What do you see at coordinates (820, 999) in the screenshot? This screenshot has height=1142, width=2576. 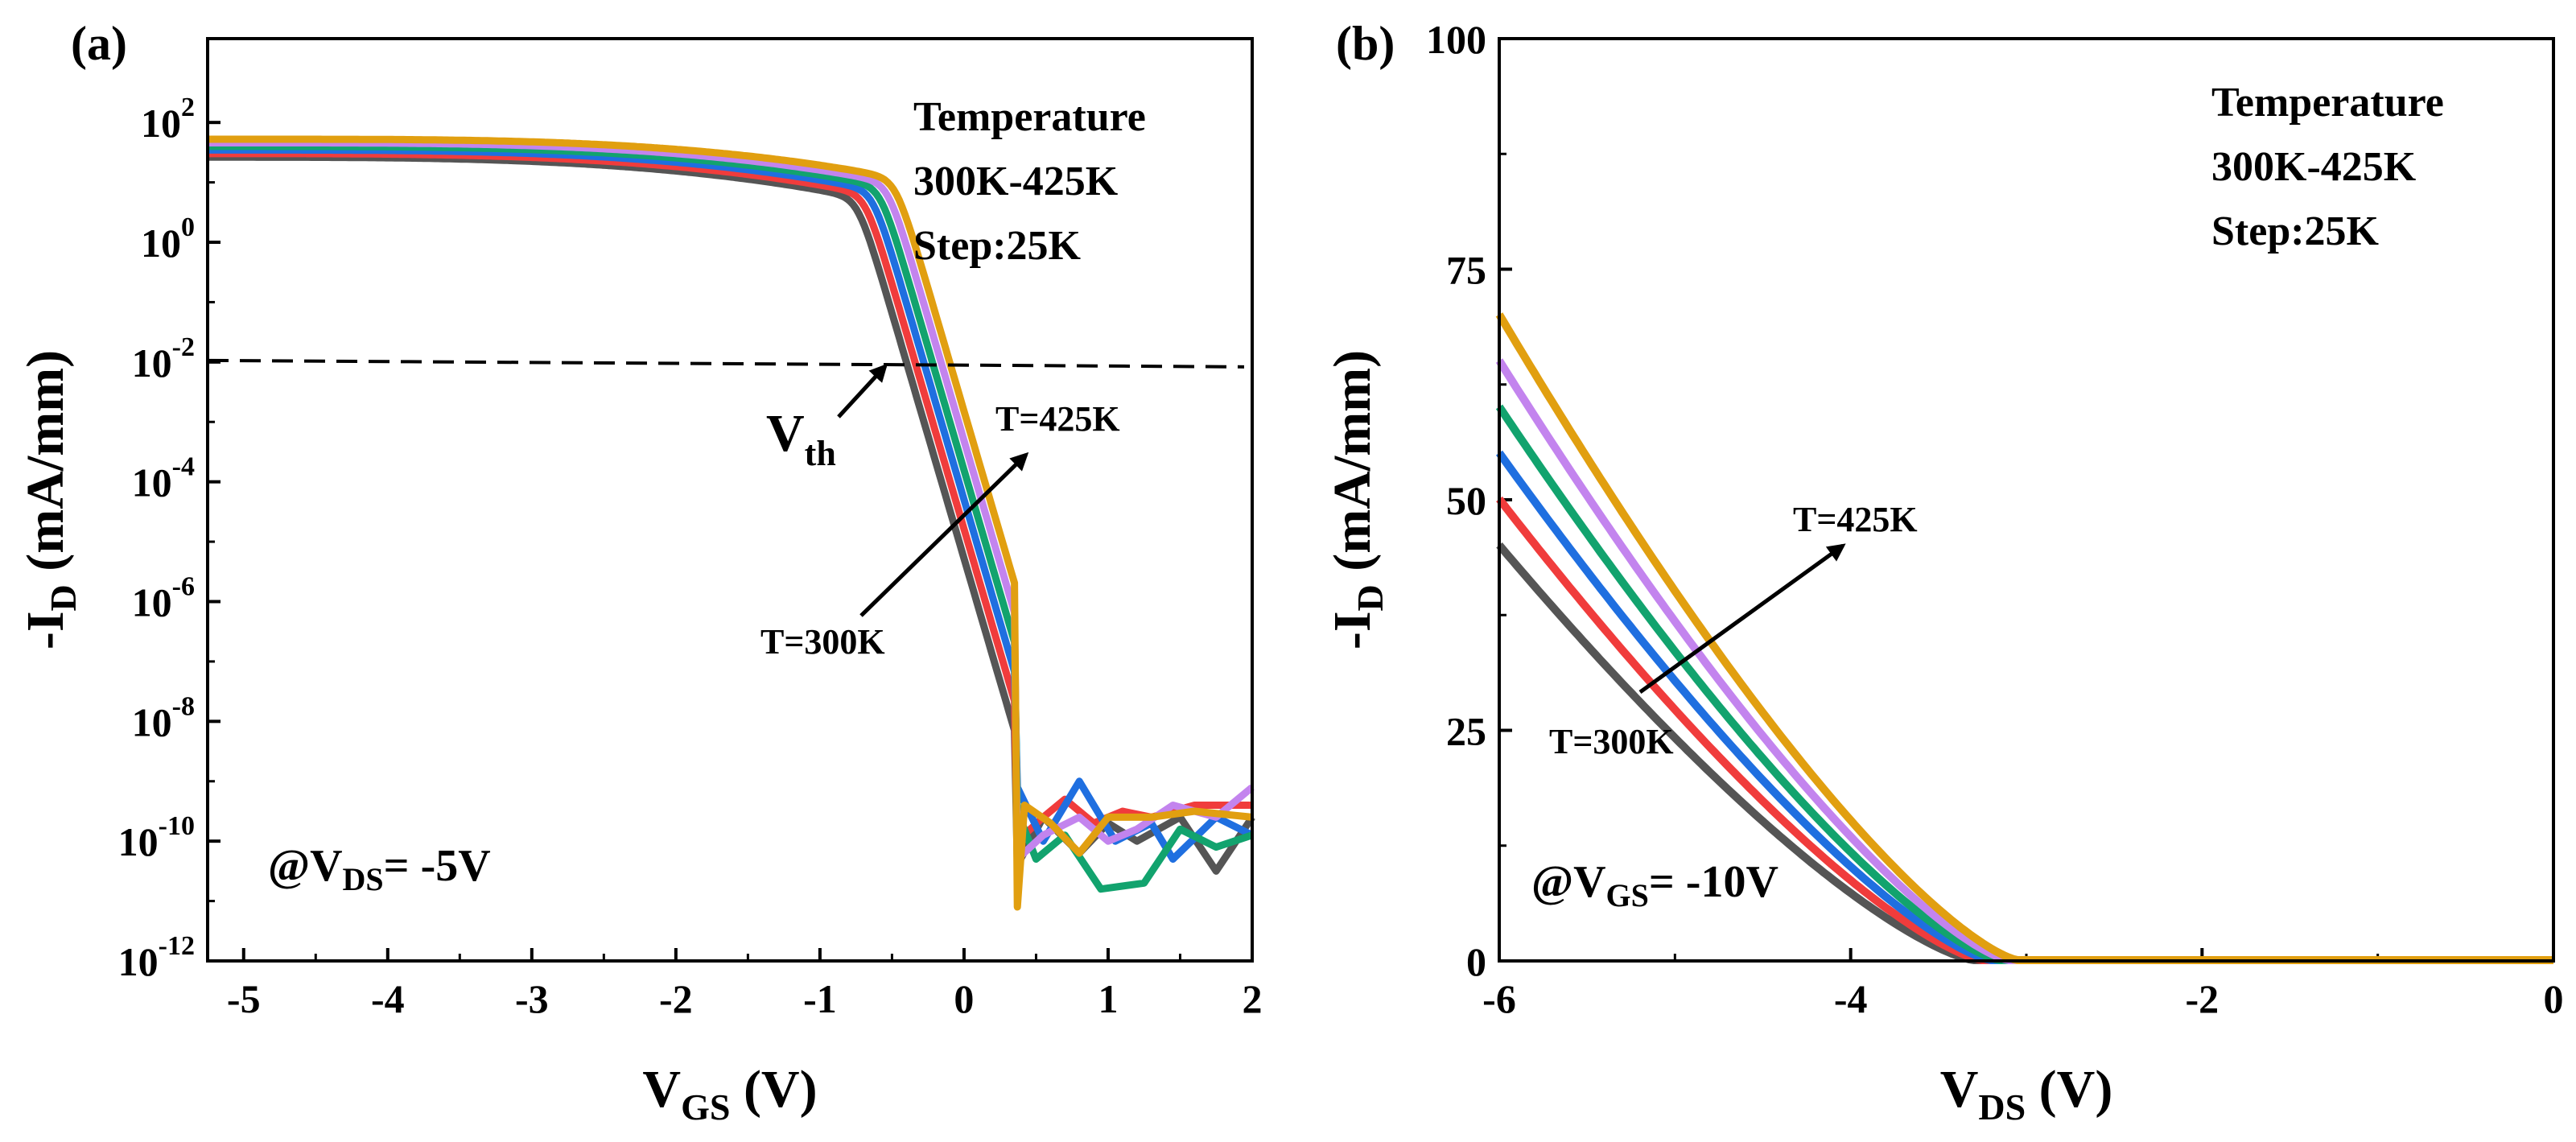 I see `panel-a-x-tick-label: -1` at bounding box center [820, 999].